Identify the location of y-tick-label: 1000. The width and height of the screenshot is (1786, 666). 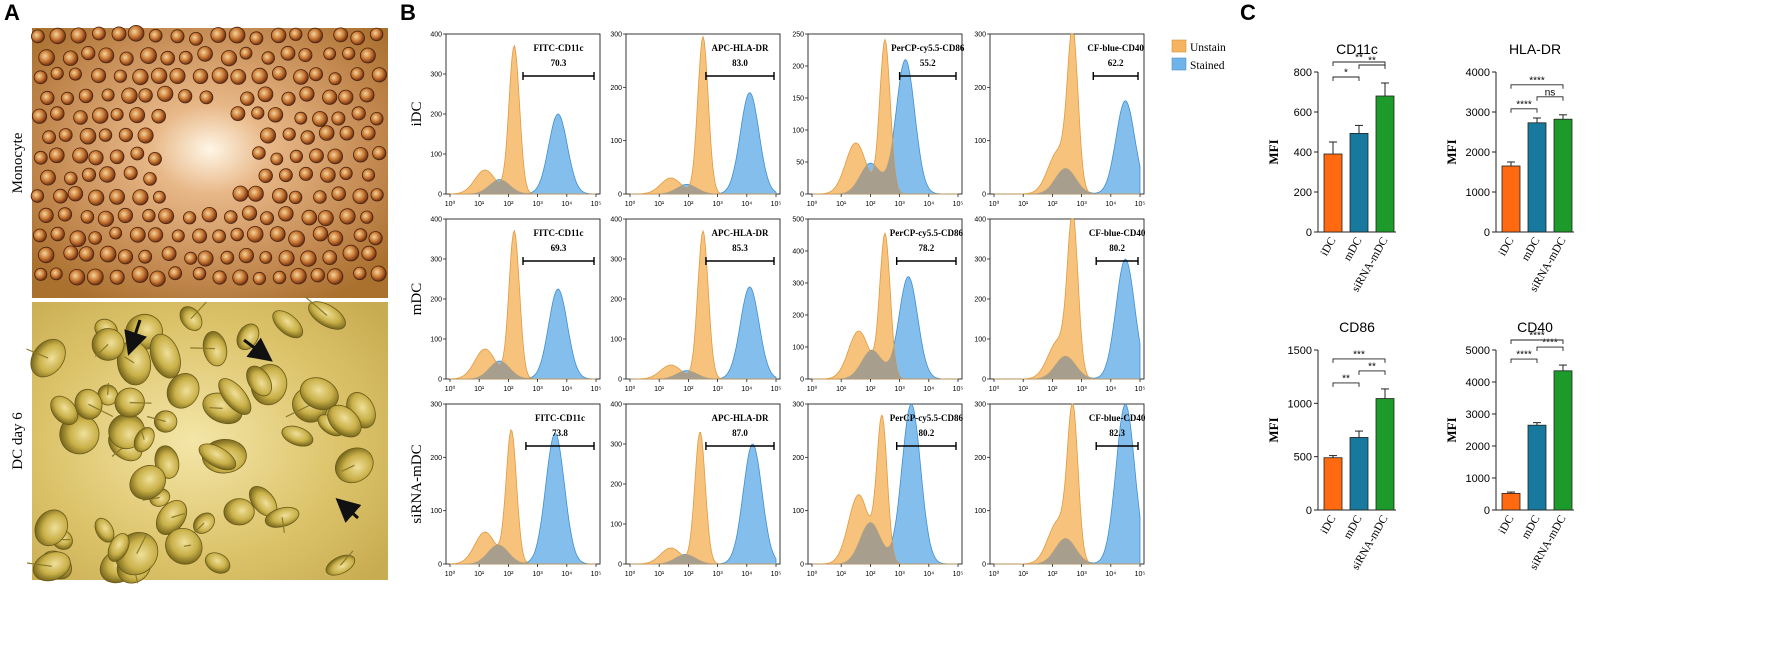
(1478, 479).